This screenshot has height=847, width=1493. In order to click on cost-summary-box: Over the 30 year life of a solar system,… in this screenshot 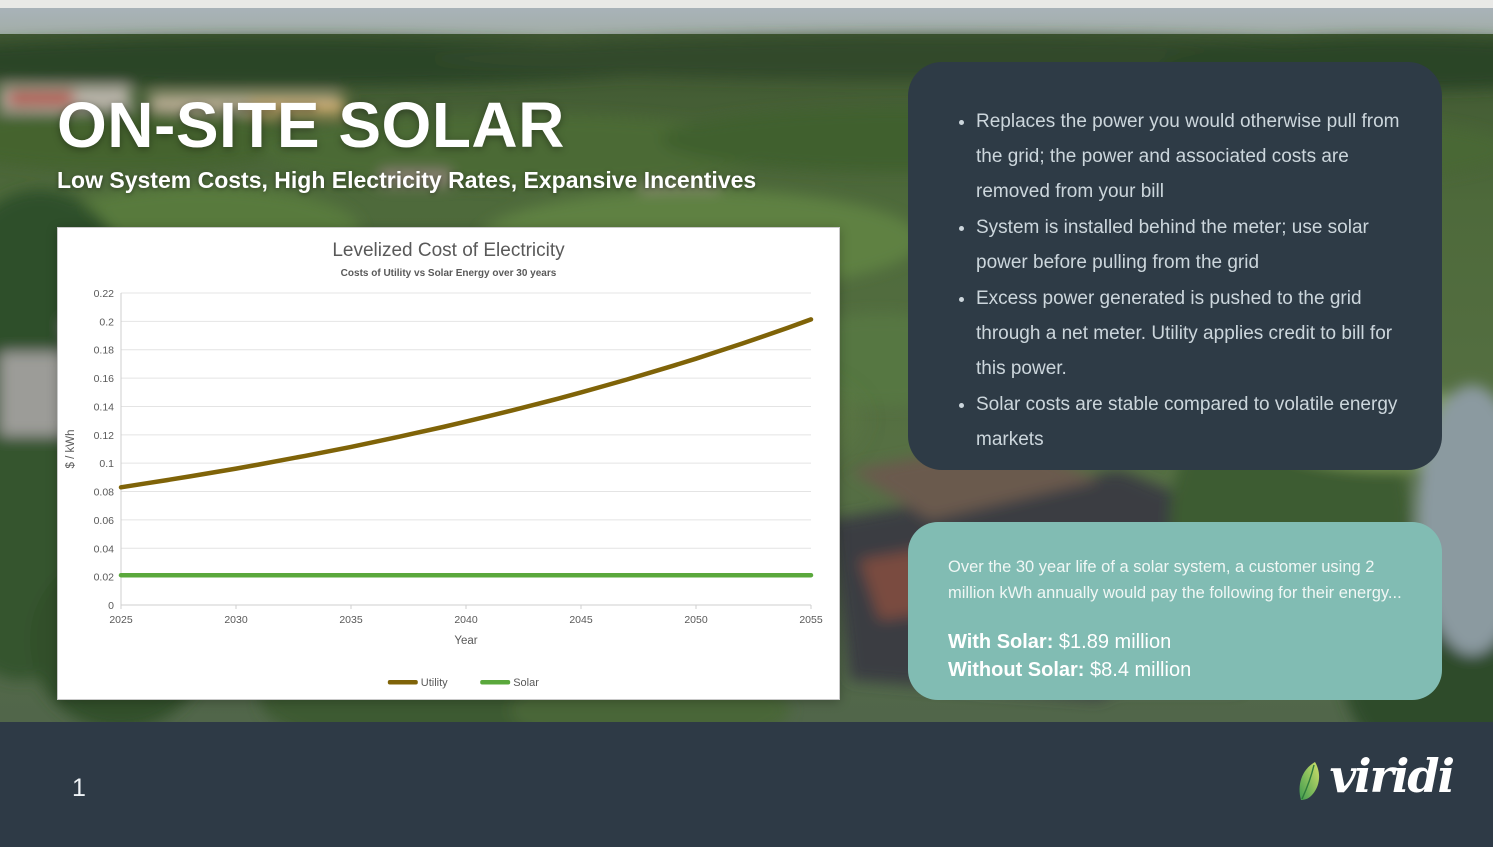, I will do `click(1175, 611)`.